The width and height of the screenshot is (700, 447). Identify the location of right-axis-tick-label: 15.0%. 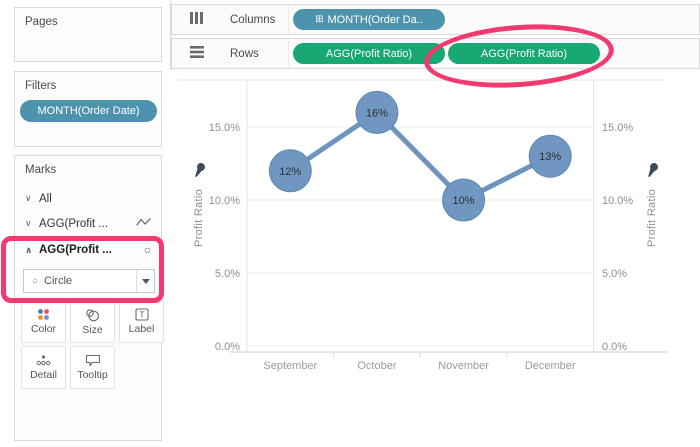
(617, 128).